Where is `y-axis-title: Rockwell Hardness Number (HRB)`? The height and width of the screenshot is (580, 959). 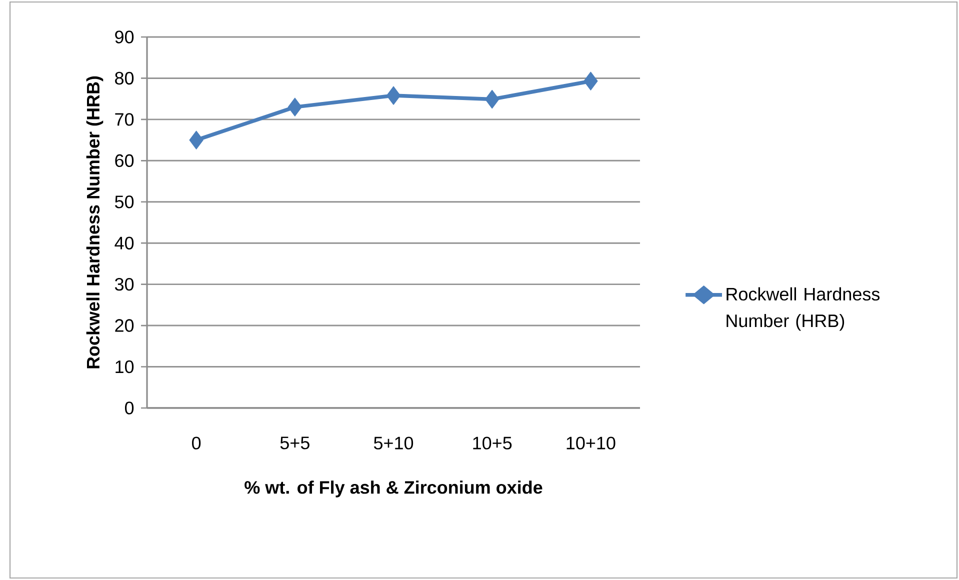 y-axis-title: Rockwell Hardness Number (HRB) is located at coordinates (95, 222).